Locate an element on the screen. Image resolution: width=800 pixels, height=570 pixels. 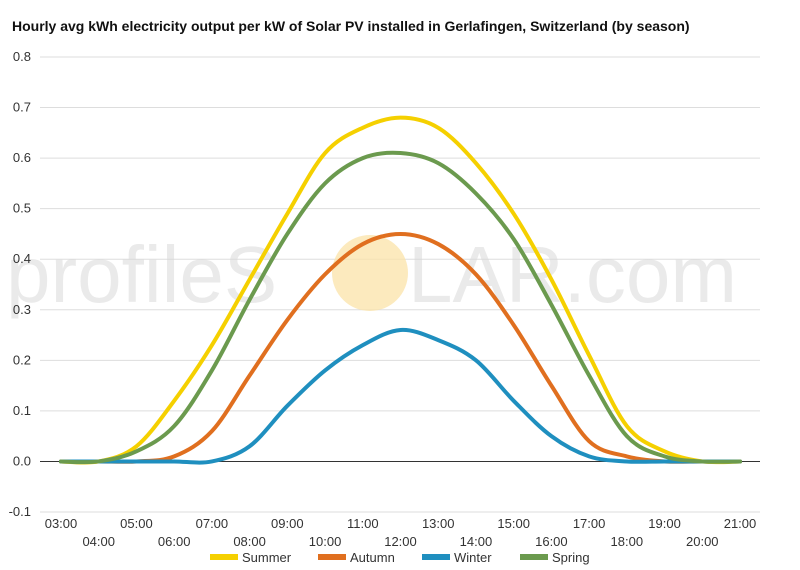
x-tick-label: 15:00 is located at coordinates (513, 523).